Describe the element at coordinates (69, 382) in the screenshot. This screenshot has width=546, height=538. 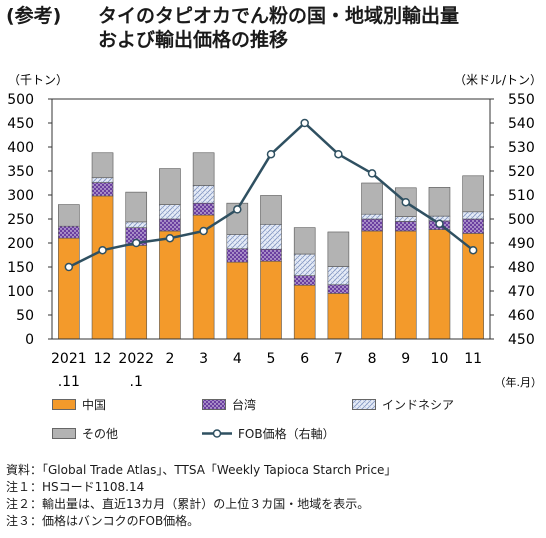
I see `x-tick-sublabel: .11` at that location.